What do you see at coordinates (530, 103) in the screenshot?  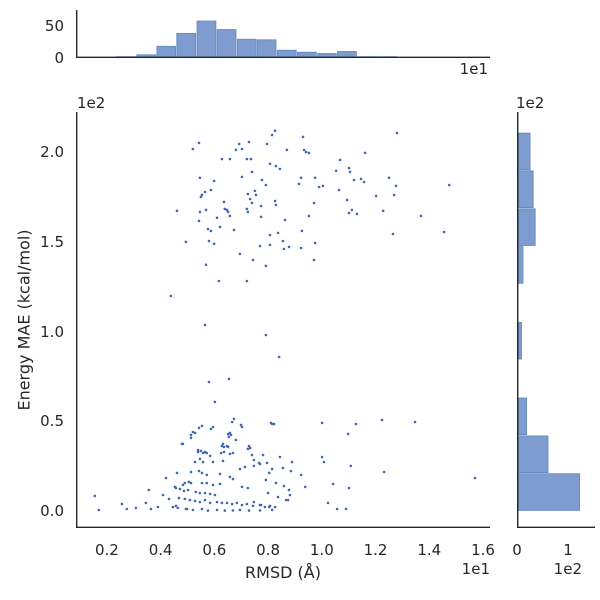 I see `right-histogram-y-offset-label: 1e2` at bounding box center [530, 103].